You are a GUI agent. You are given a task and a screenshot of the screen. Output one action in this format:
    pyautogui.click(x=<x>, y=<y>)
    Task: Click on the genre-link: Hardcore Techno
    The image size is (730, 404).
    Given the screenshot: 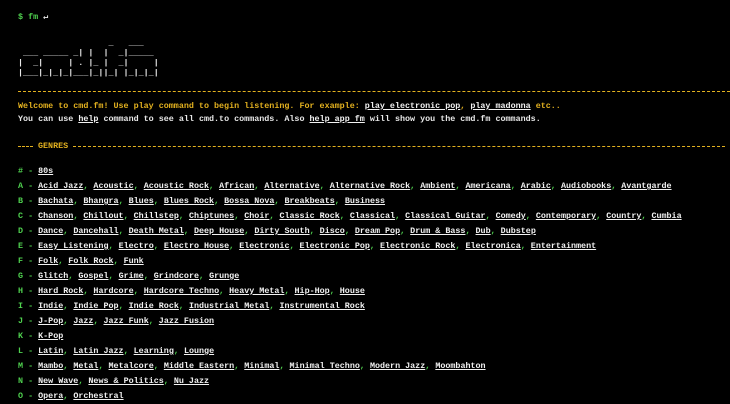 What is the action you would take?
    pyautogui.click(x=181, y=291)
    